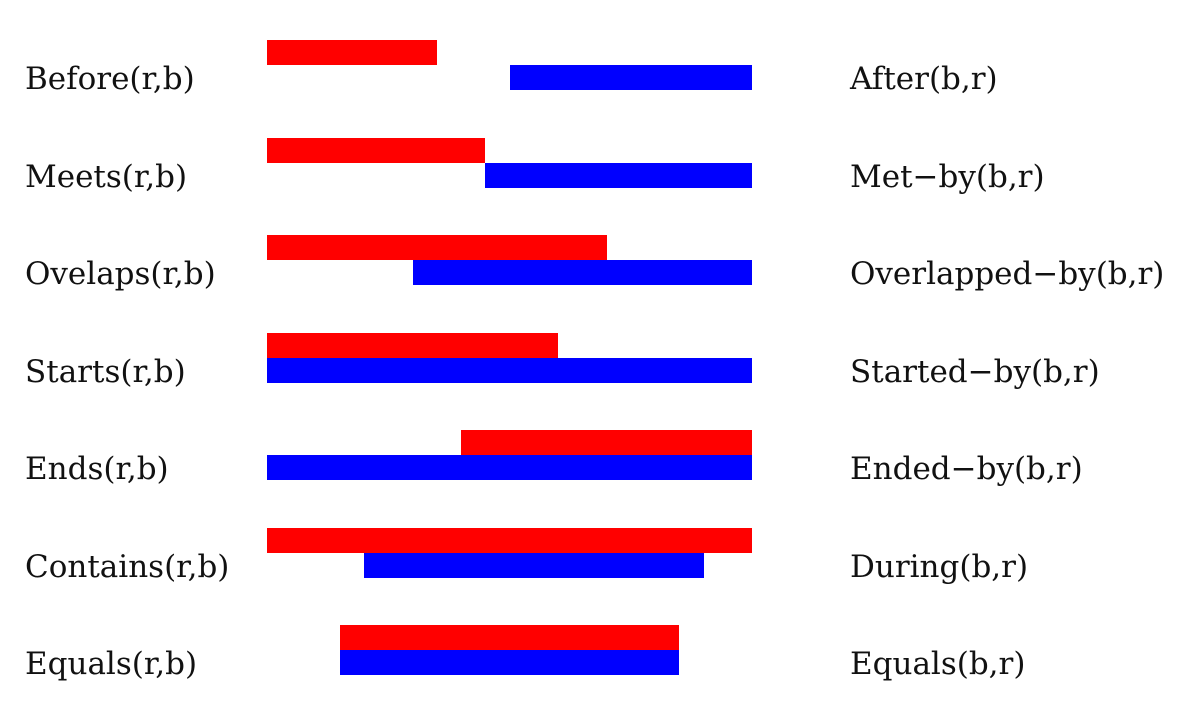 This screenshot has height=706, width=1182. I want to click on relation-row: Before(r,b) After(b,r), so click(591, 70).